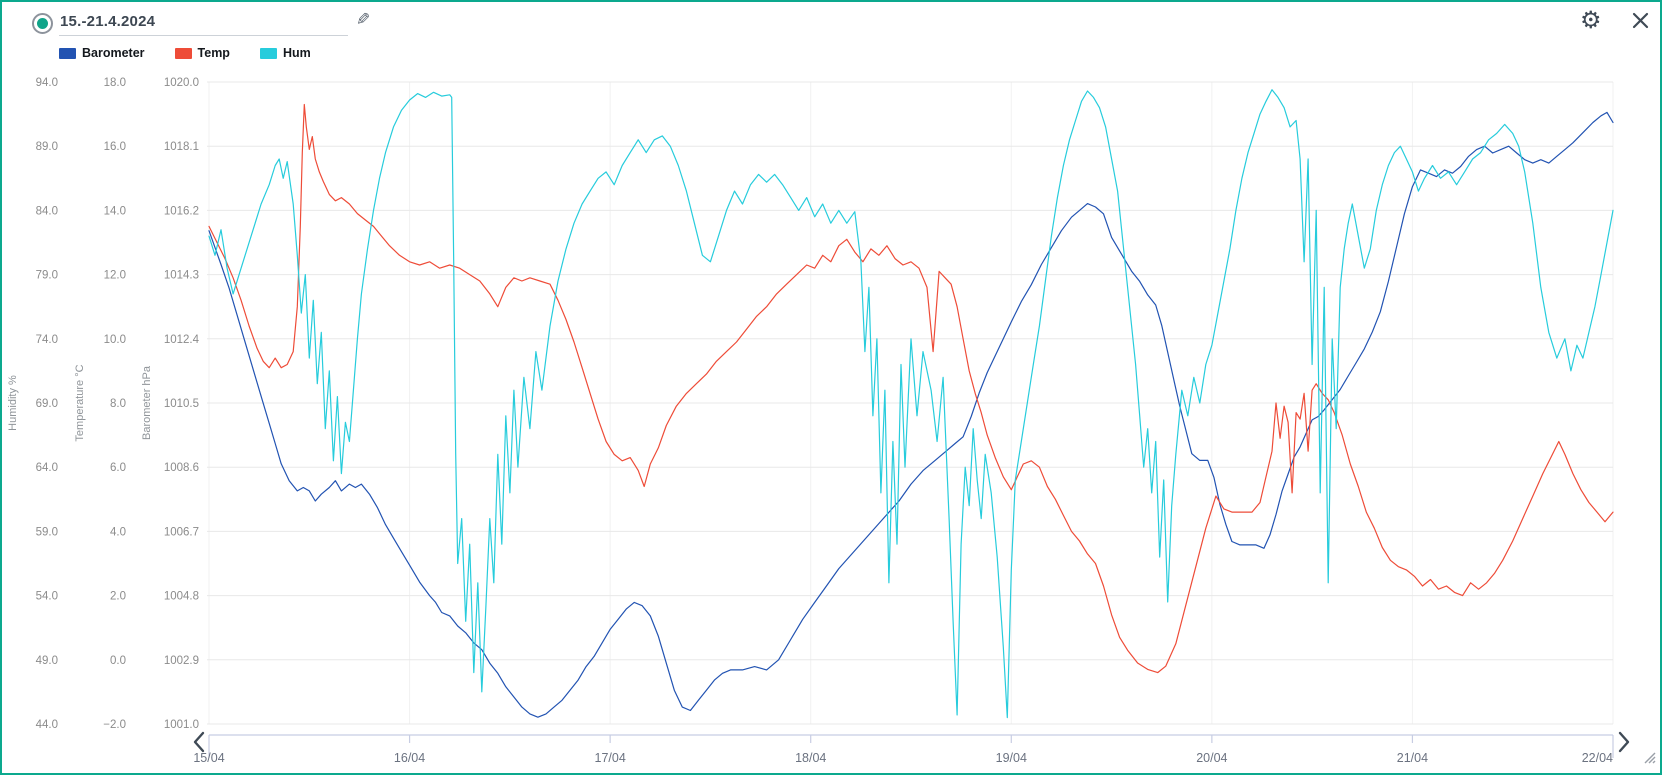  What do you see at coordinates (1624, 742) in the screenshot?
I see `chevron-right-icon` at bounding box center [1624, 742].